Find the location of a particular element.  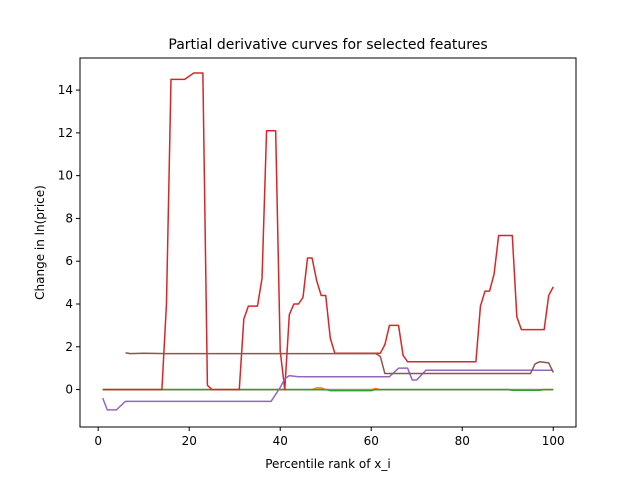

y-tick-label: 6 is located at coordinates (69, 261).